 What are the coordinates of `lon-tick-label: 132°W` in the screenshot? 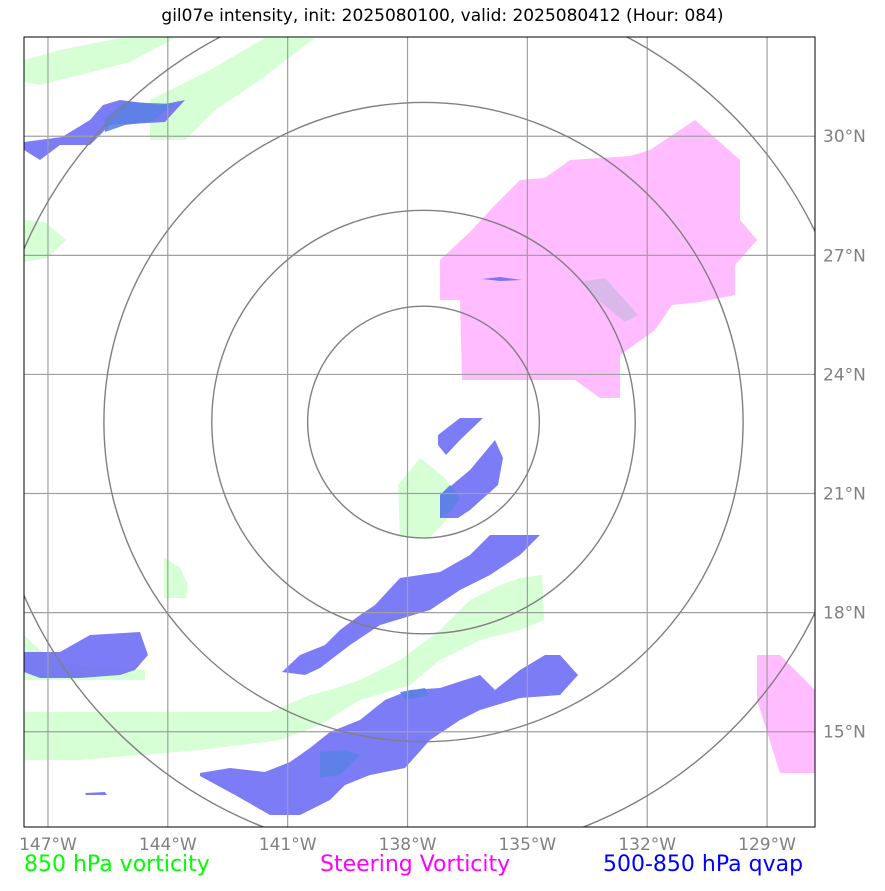 It's located at (647, 845).